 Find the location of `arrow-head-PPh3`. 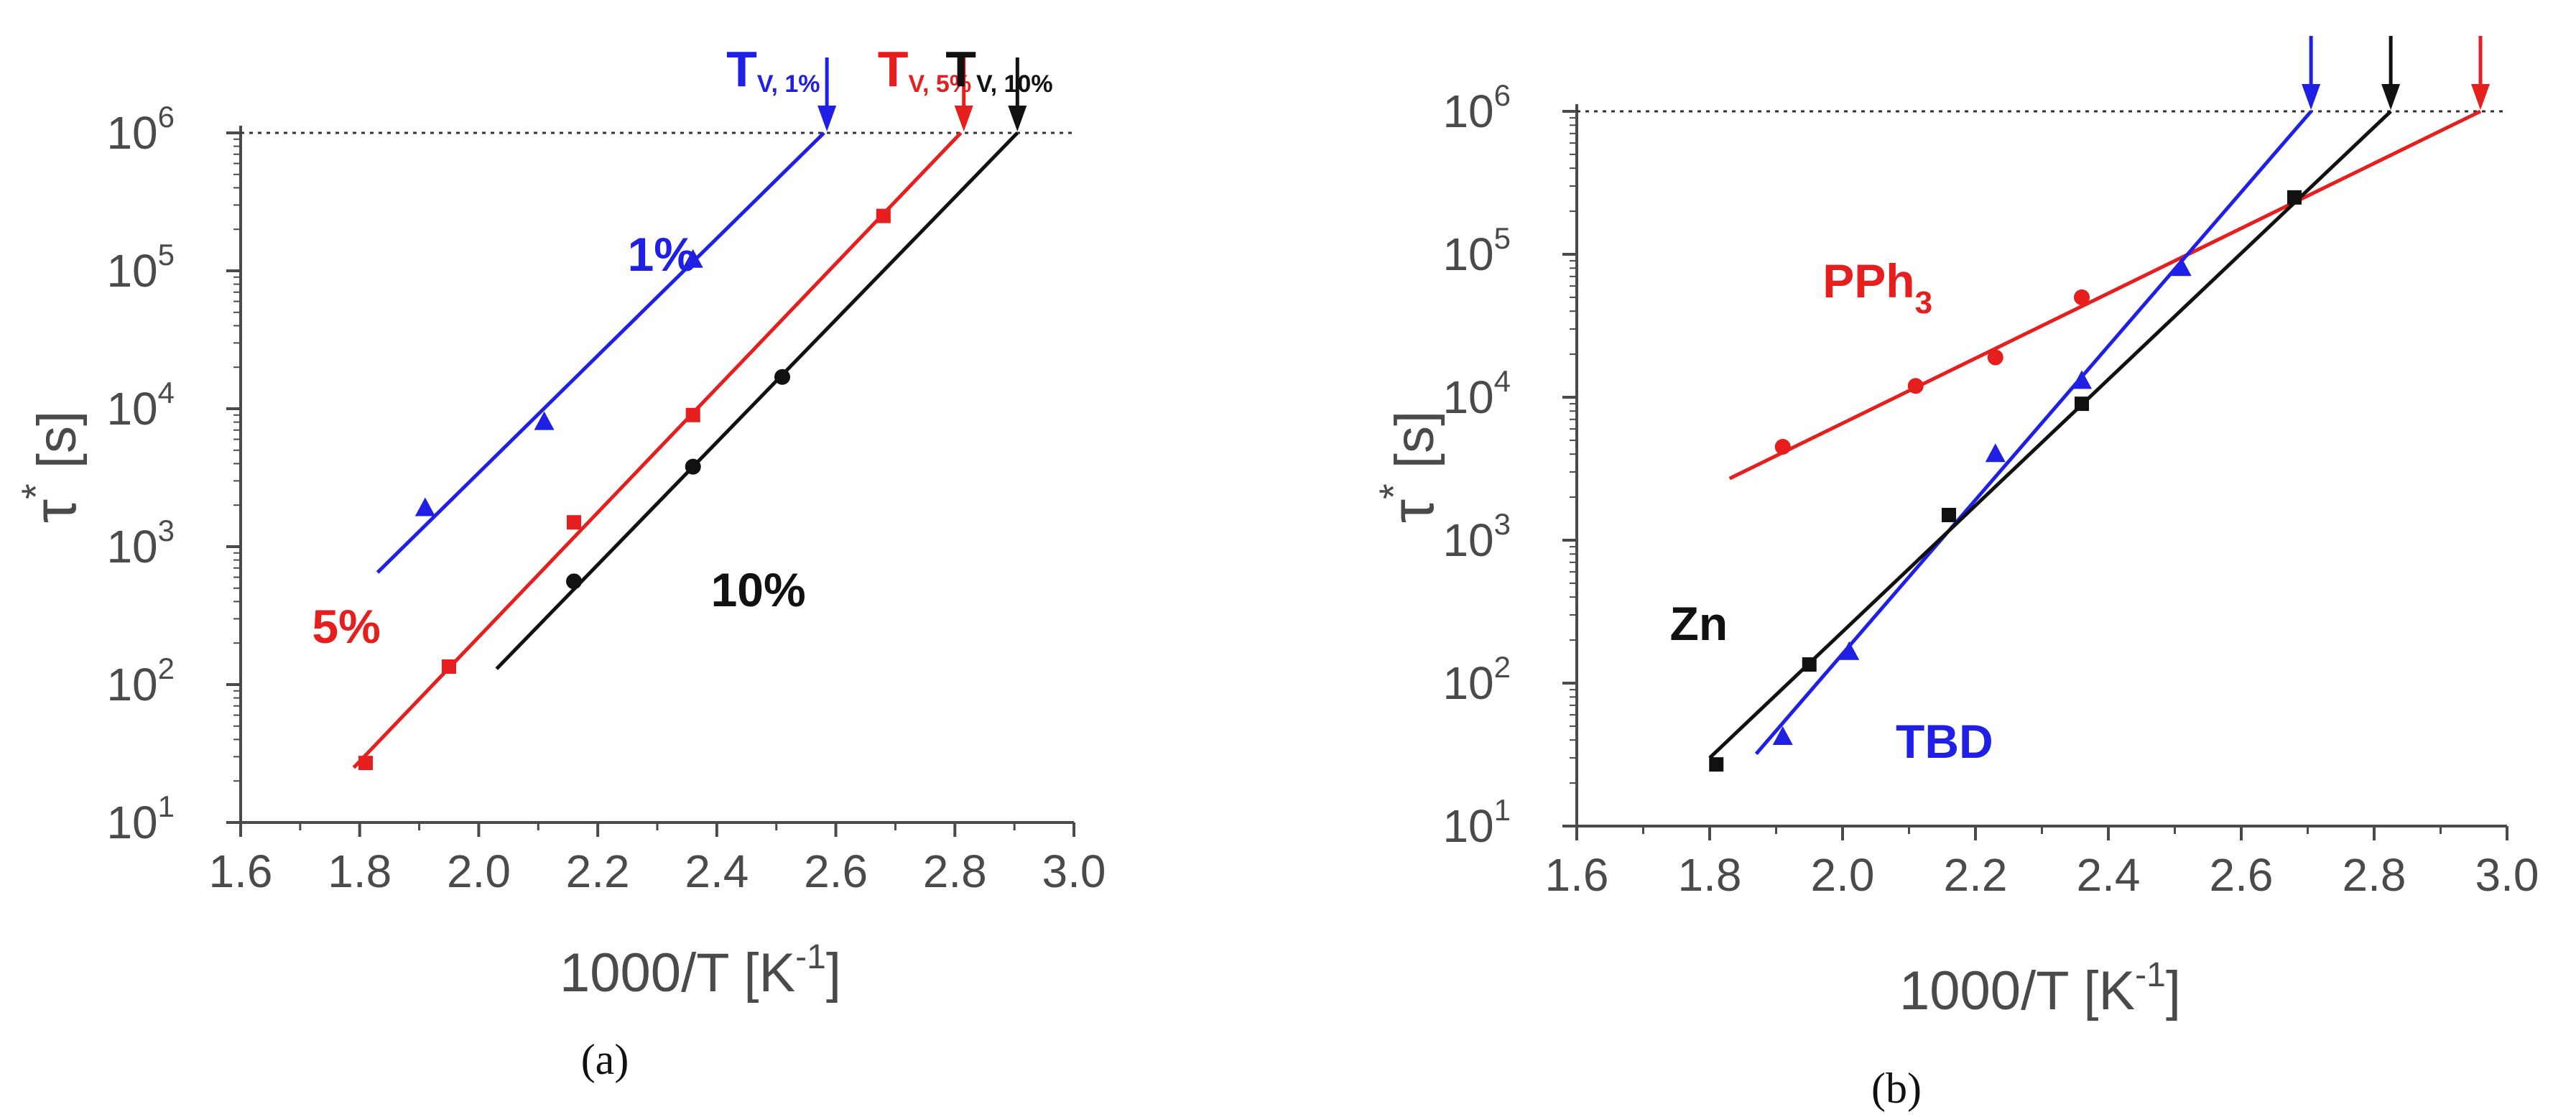

arrow-head-PPh3 is located at coordinates (2480, 97).